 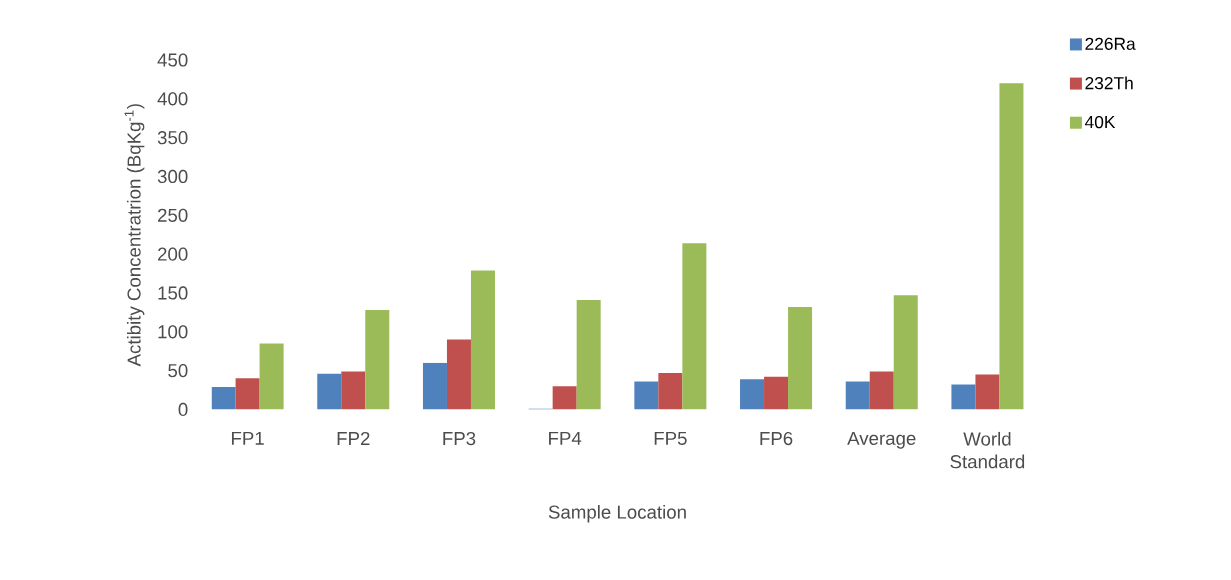 I want to click on x-tick-label: World Standard, so click(x=987, y=450).